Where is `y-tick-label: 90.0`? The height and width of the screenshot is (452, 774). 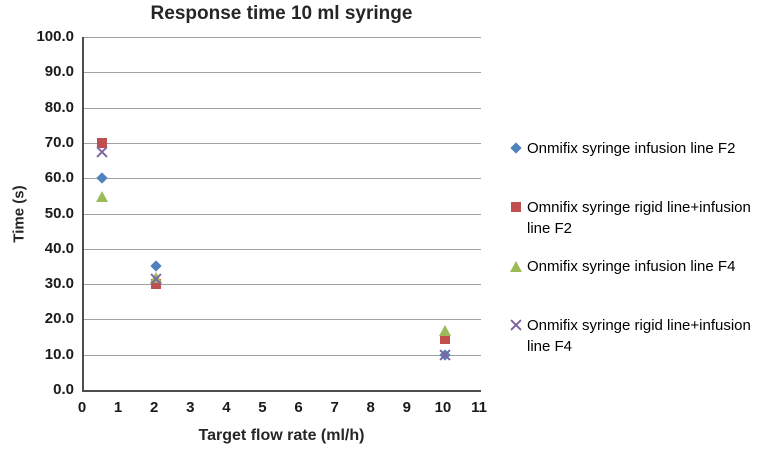 y-tick-label: 90.0 is located at coordinates (59, 72).